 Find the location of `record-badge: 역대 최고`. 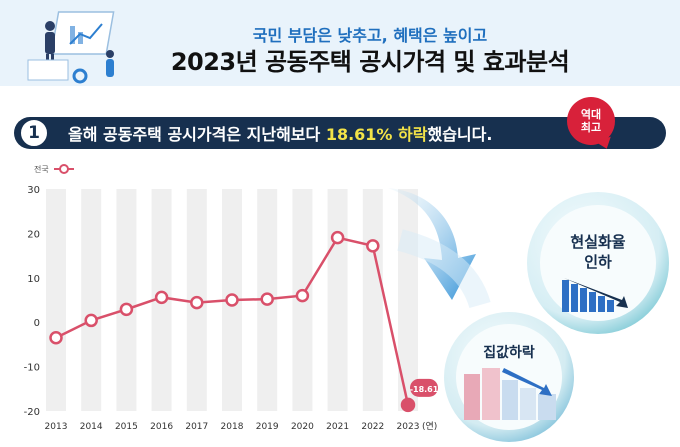

record-badge: 역대 최고 is located at coordinates (591, 121).